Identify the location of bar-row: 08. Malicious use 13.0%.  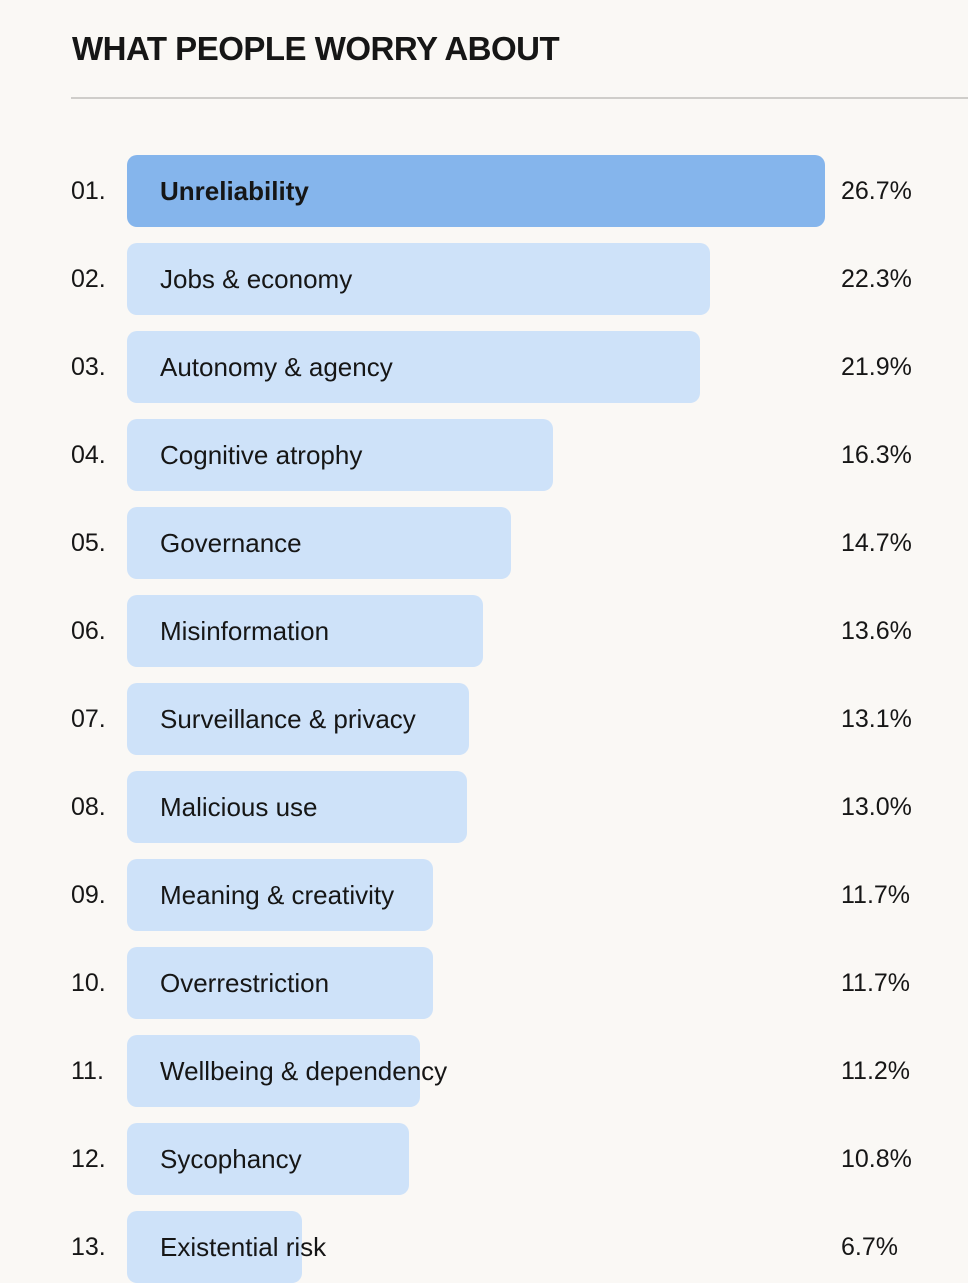
(484, 807).